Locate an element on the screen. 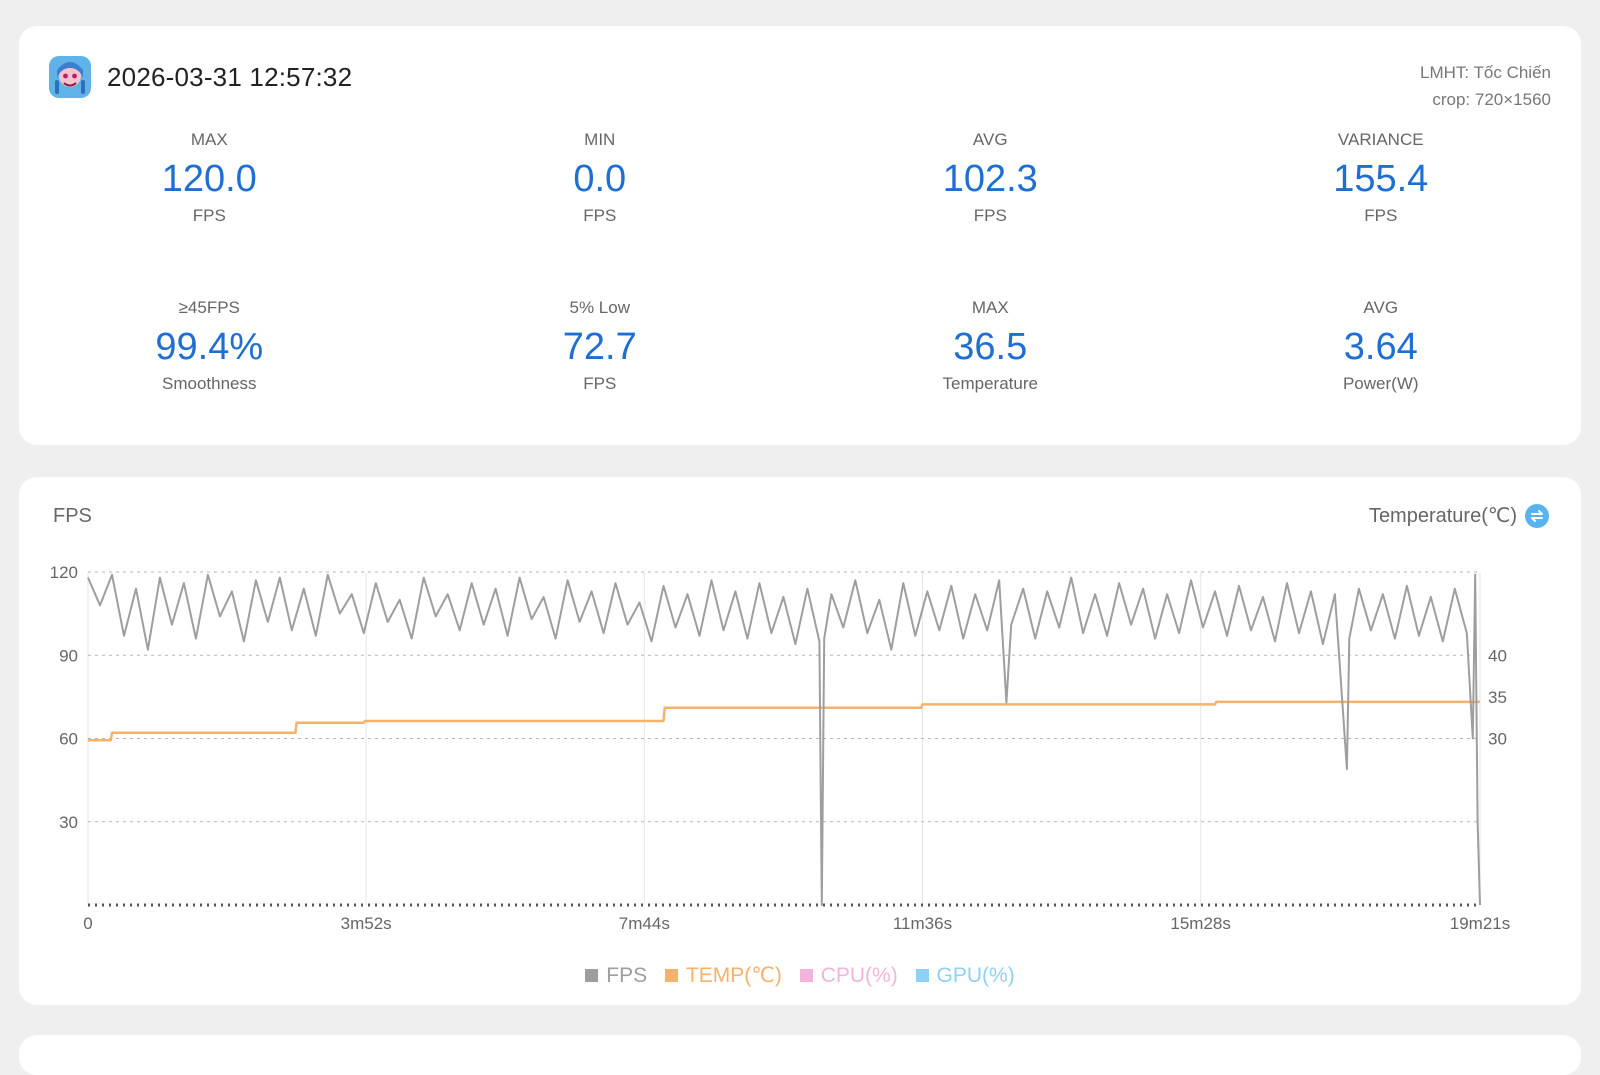  legend-item-cpu: CPU(%) is located at coordinates (848, 975).